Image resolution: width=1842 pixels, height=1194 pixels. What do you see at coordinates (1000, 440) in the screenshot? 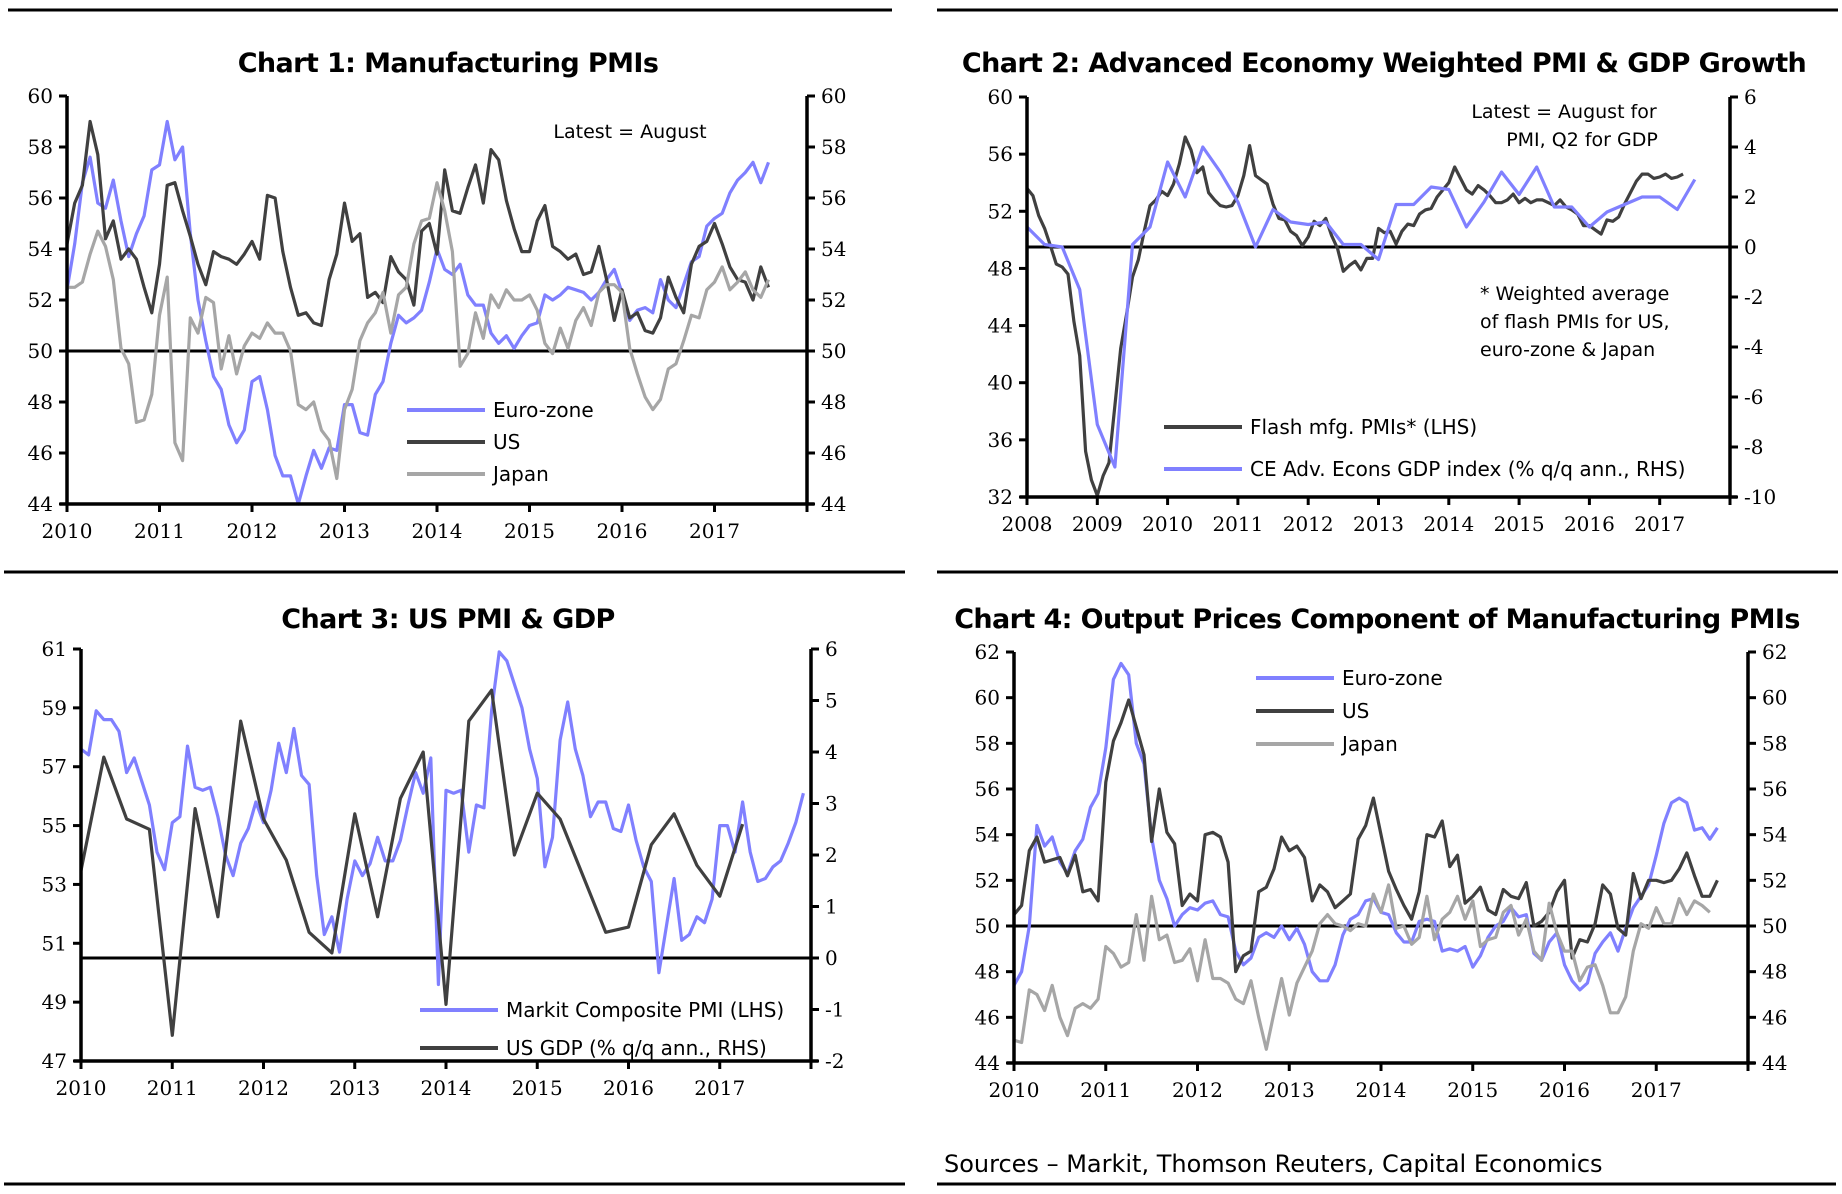
I see `chart2-left-tick-label: 36` at bounding box center [1000, 440].